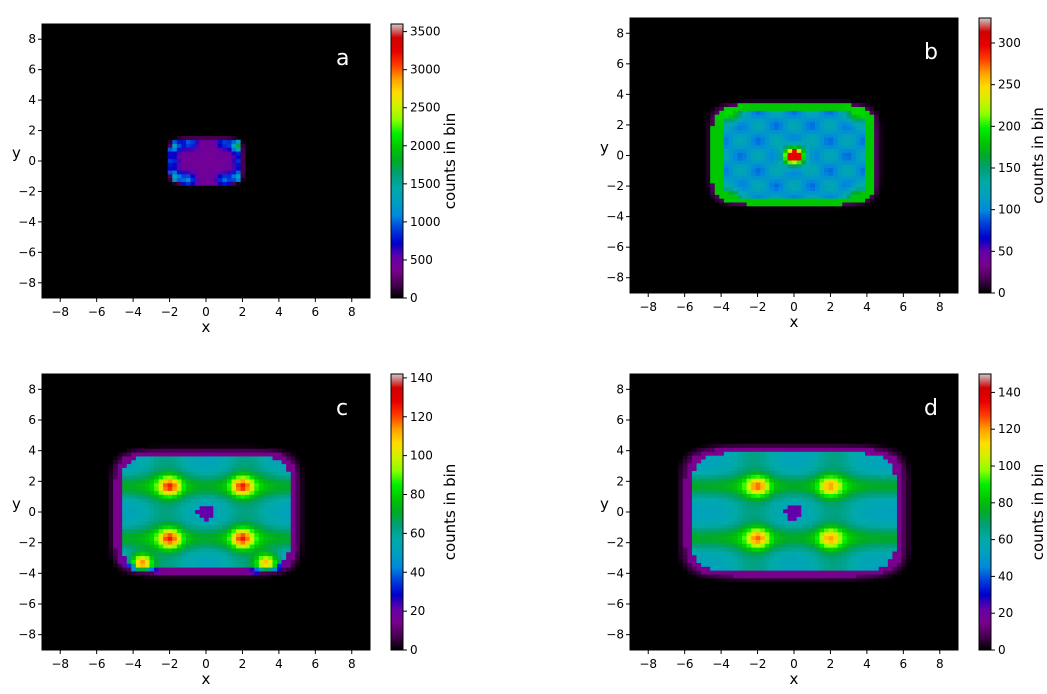 The height and width of the screenshot is (694, 1047). What do you see at coordinates (1002, 650) in the screenshot?
I see `colorbar-tick-label: 0` at bounding box center [1002, 650].